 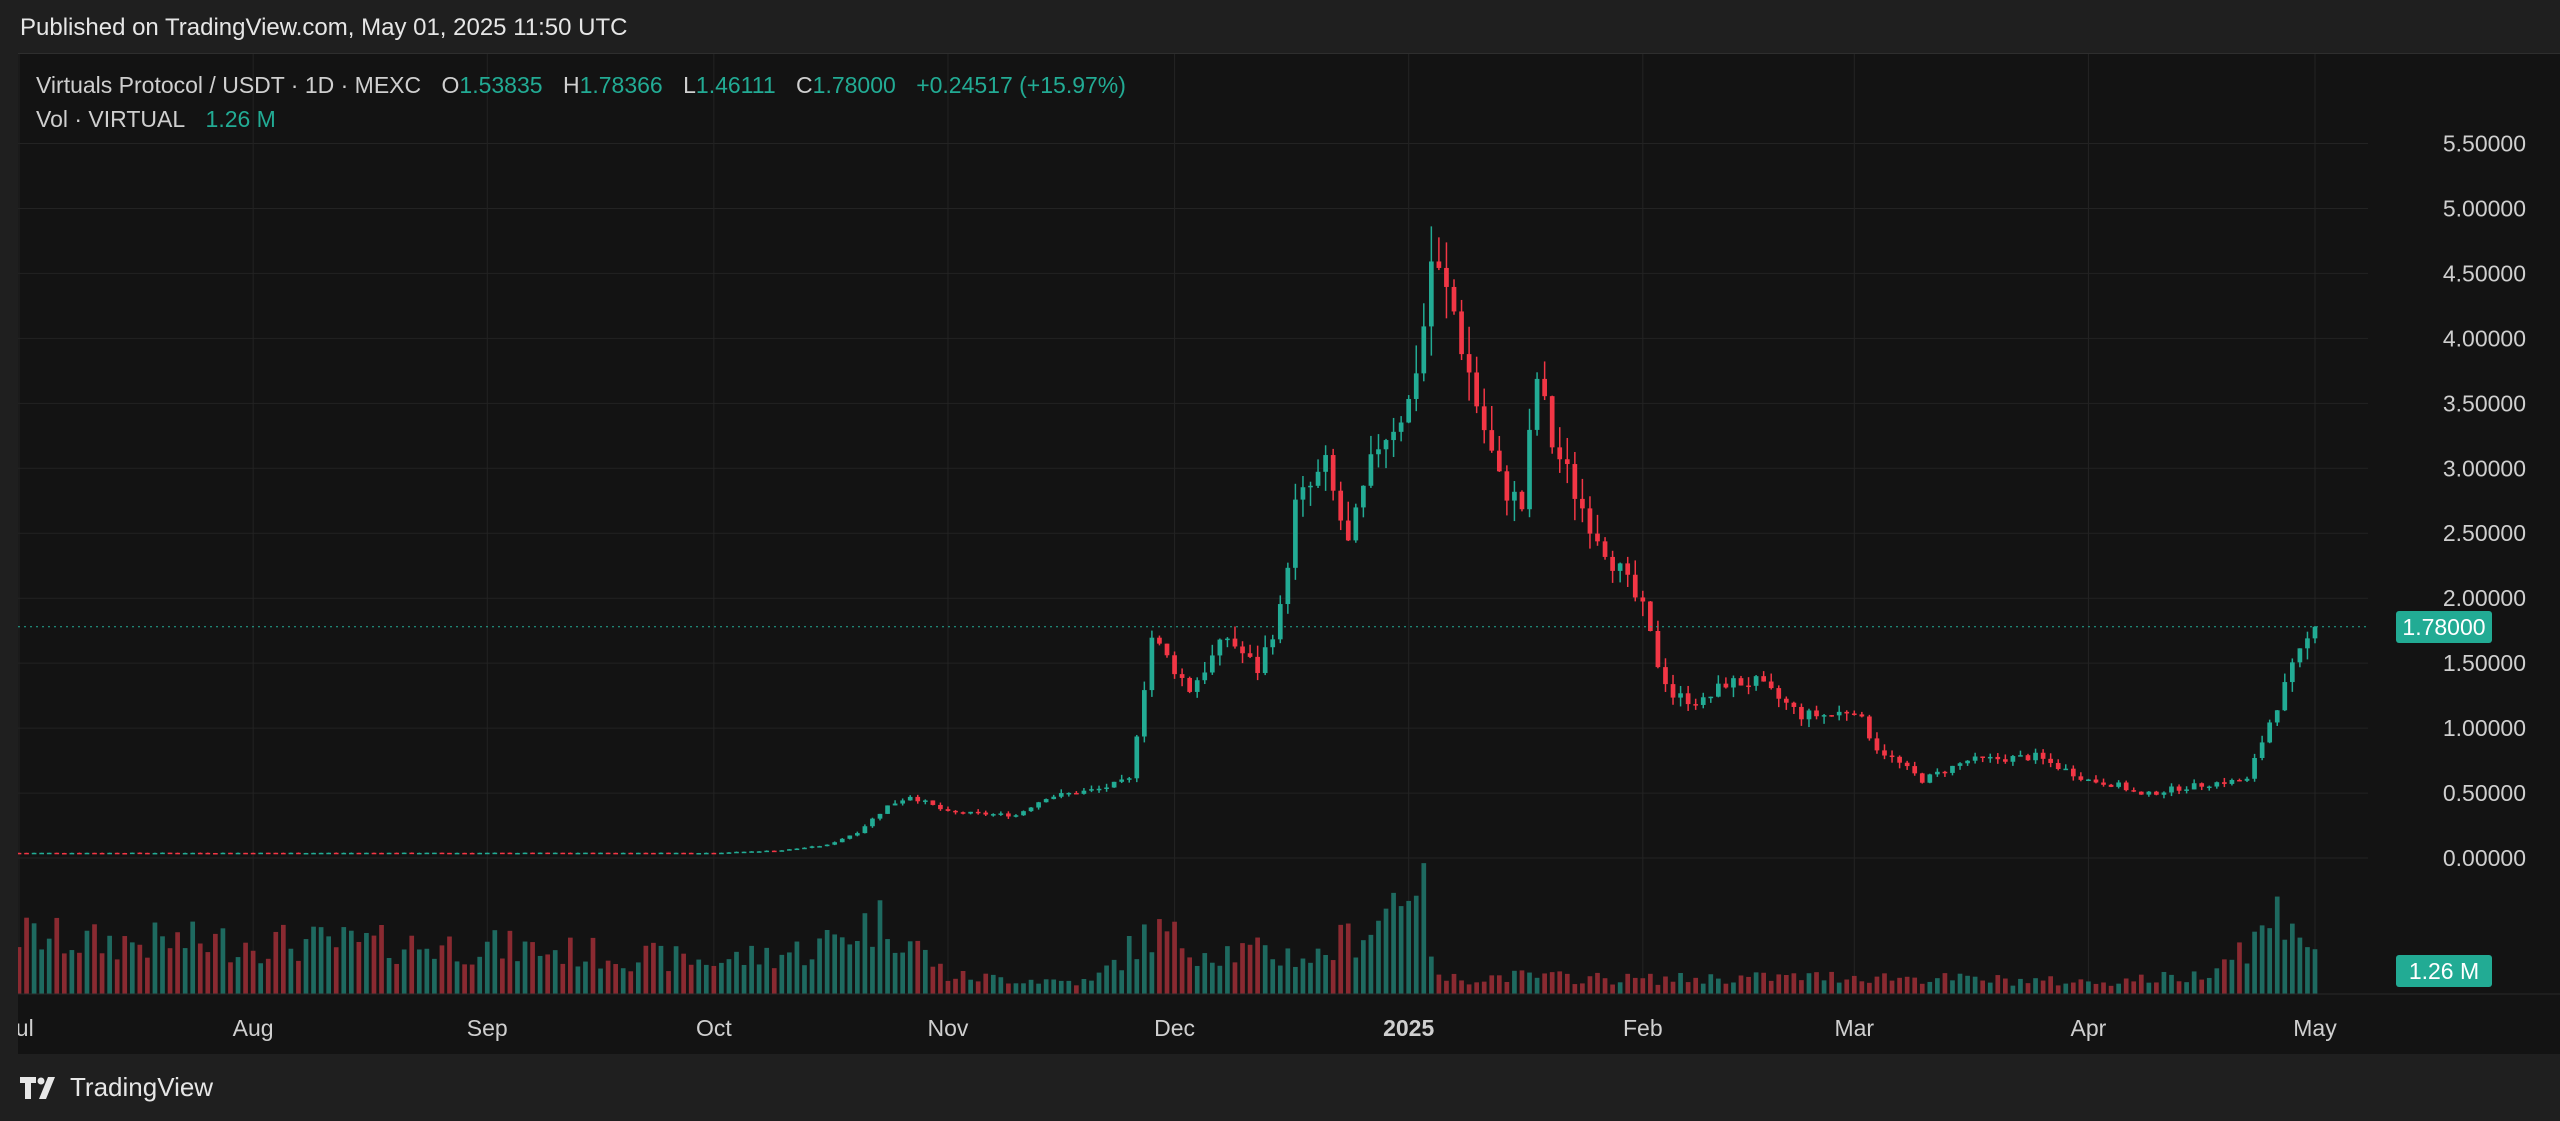 I want to click on y-tick-label: 0.50000, so click(x=2484, y=793).